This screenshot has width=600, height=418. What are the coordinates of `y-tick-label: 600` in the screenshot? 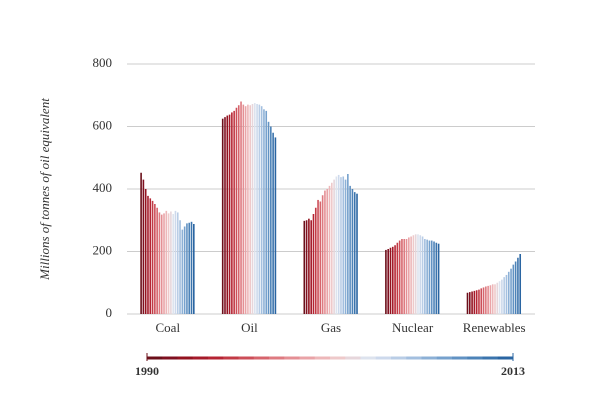 It's located at (103, 124).